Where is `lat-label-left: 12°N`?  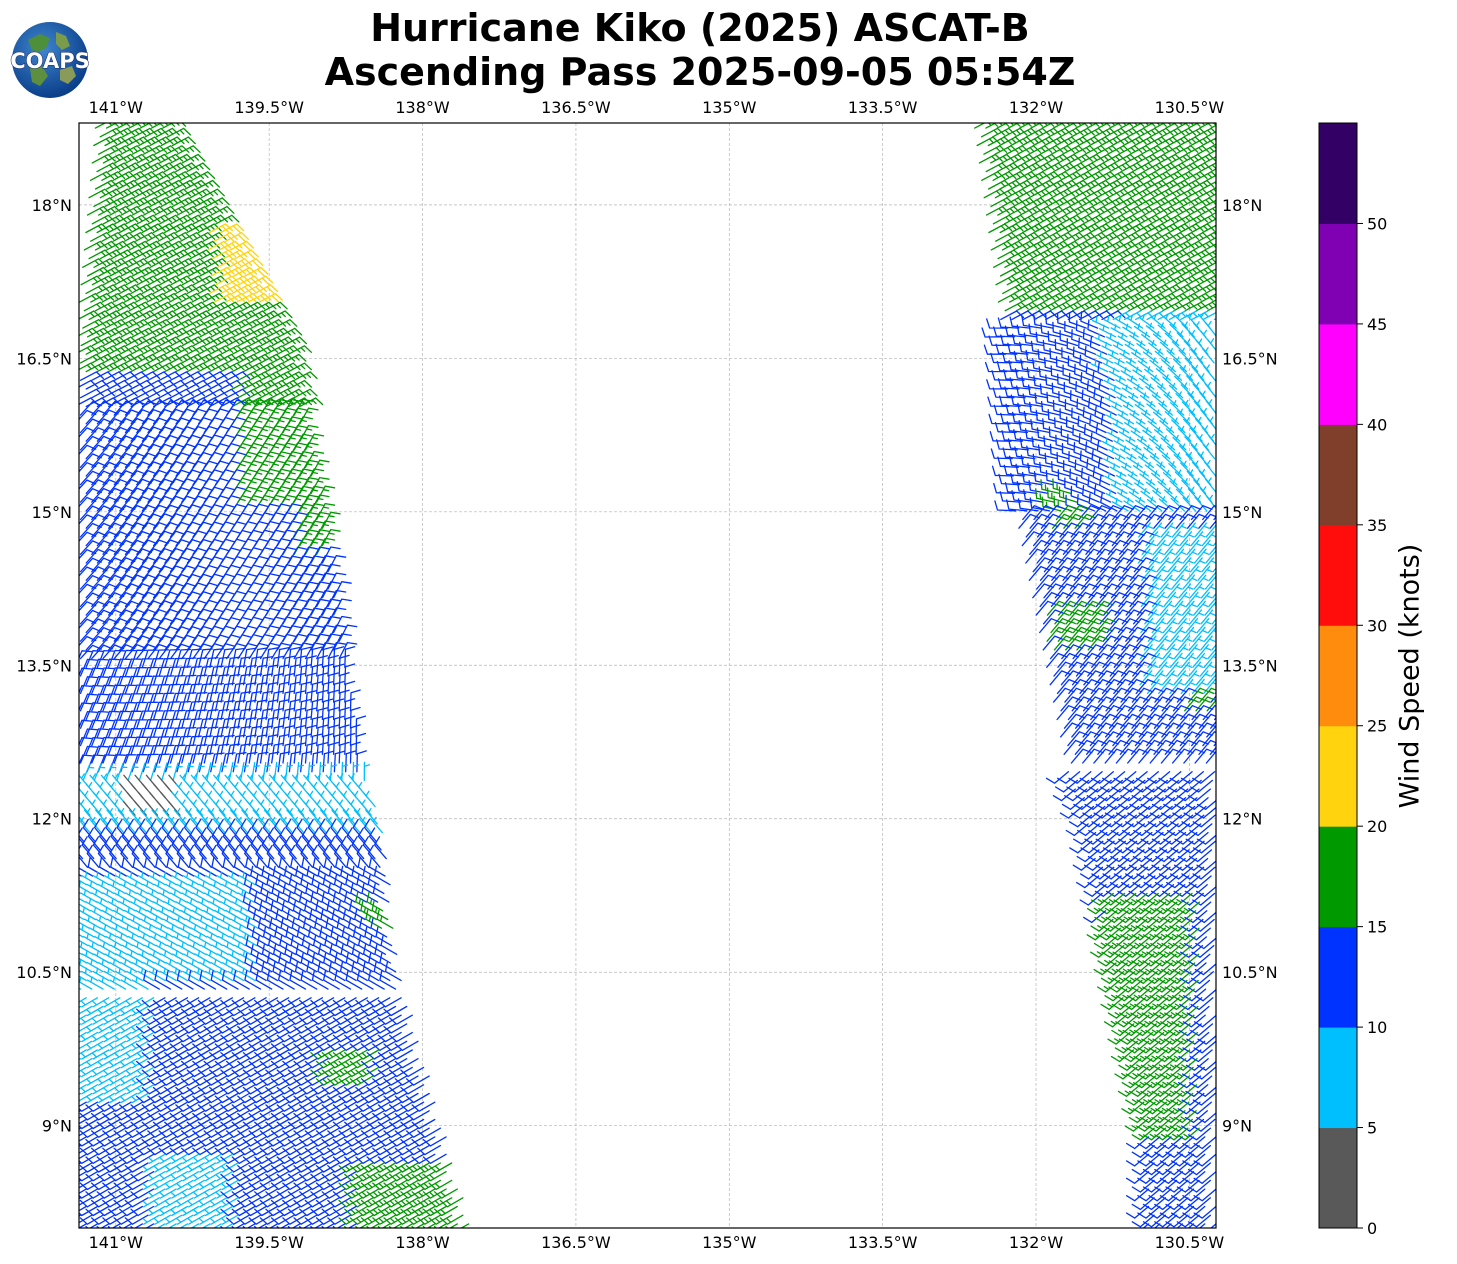
lat-label-left: 12°N is located at coordinates (52, 819).